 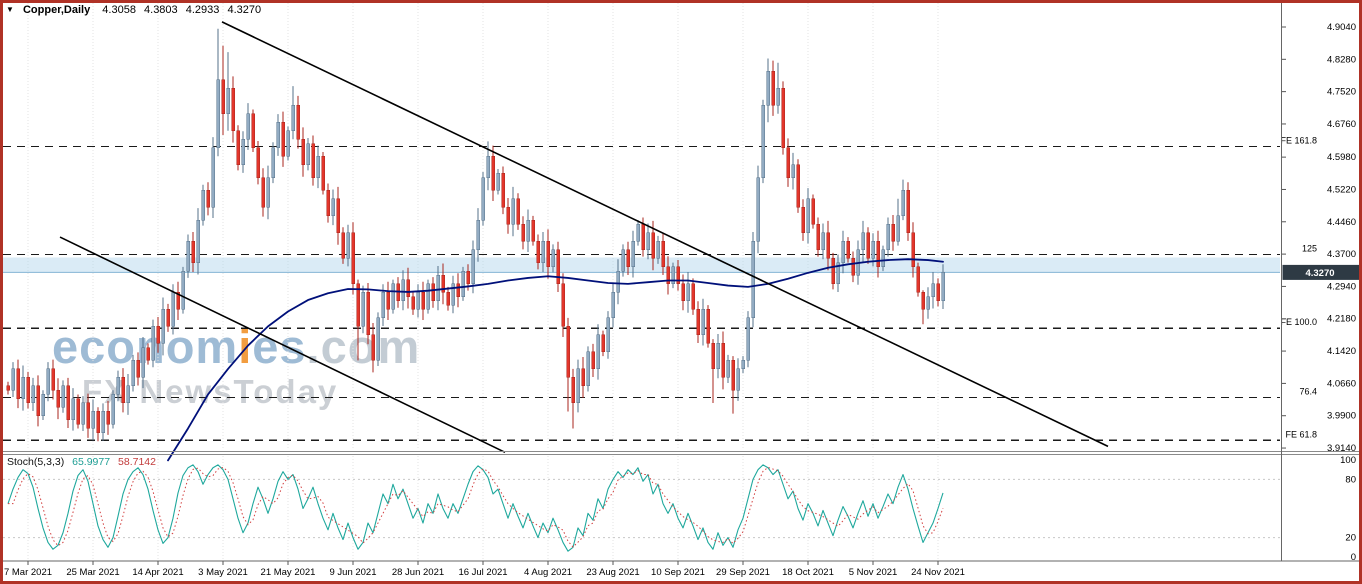 What do you see at coordinates (1341, 124) in the screenshot?
I see `price-axis-label: 4.6760` at bounding box center [1341, 124].